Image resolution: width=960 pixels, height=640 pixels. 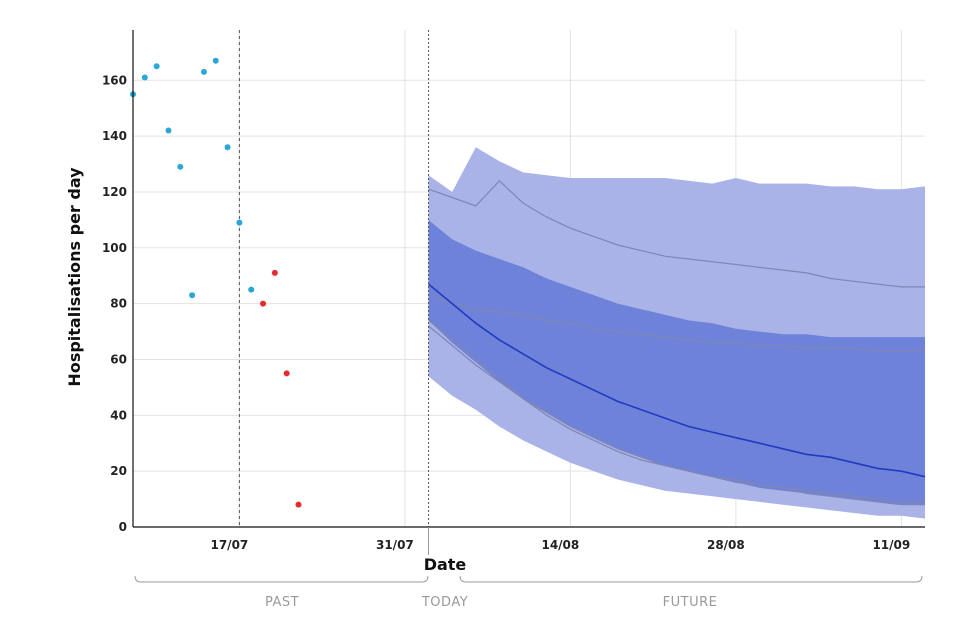 I want to click on x-tick-label-17/07: 17/07, so click(x=229, y=545).